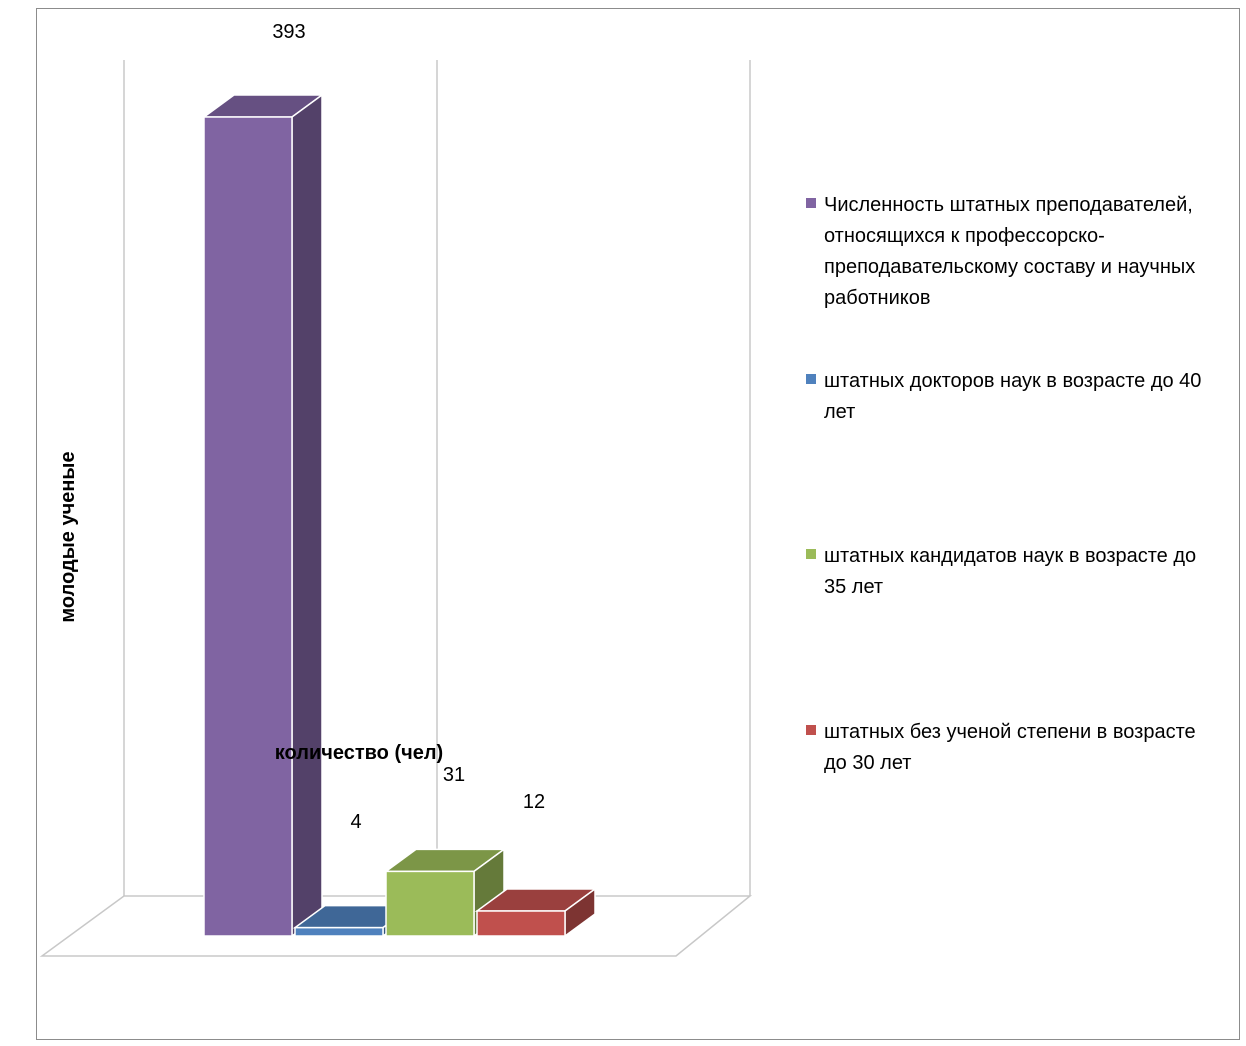 The height and width of the screenshot is (1046, 1246). I want to click on bar-1-front, so click(339, 931).